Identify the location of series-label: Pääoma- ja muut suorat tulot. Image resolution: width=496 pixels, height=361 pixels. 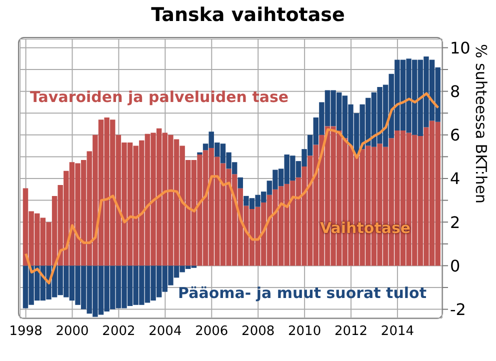
(302, 293).